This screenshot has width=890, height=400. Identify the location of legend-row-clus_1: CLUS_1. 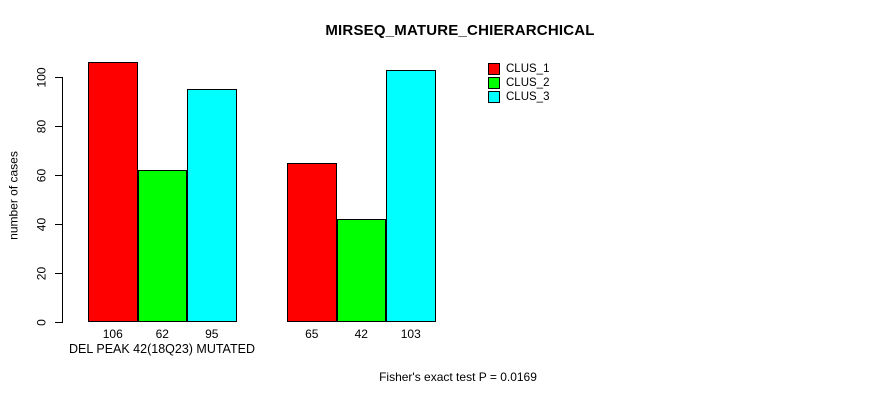
(518, 69).